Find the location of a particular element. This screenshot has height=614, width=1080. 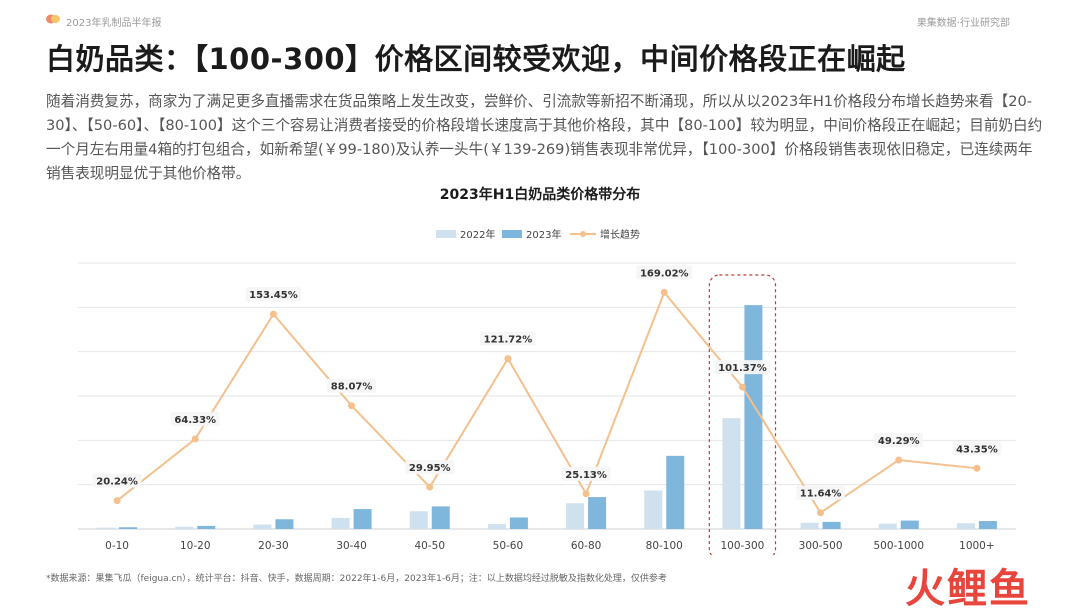

x-tick-1000+: 1000+ is located at coordinates (977, 546).